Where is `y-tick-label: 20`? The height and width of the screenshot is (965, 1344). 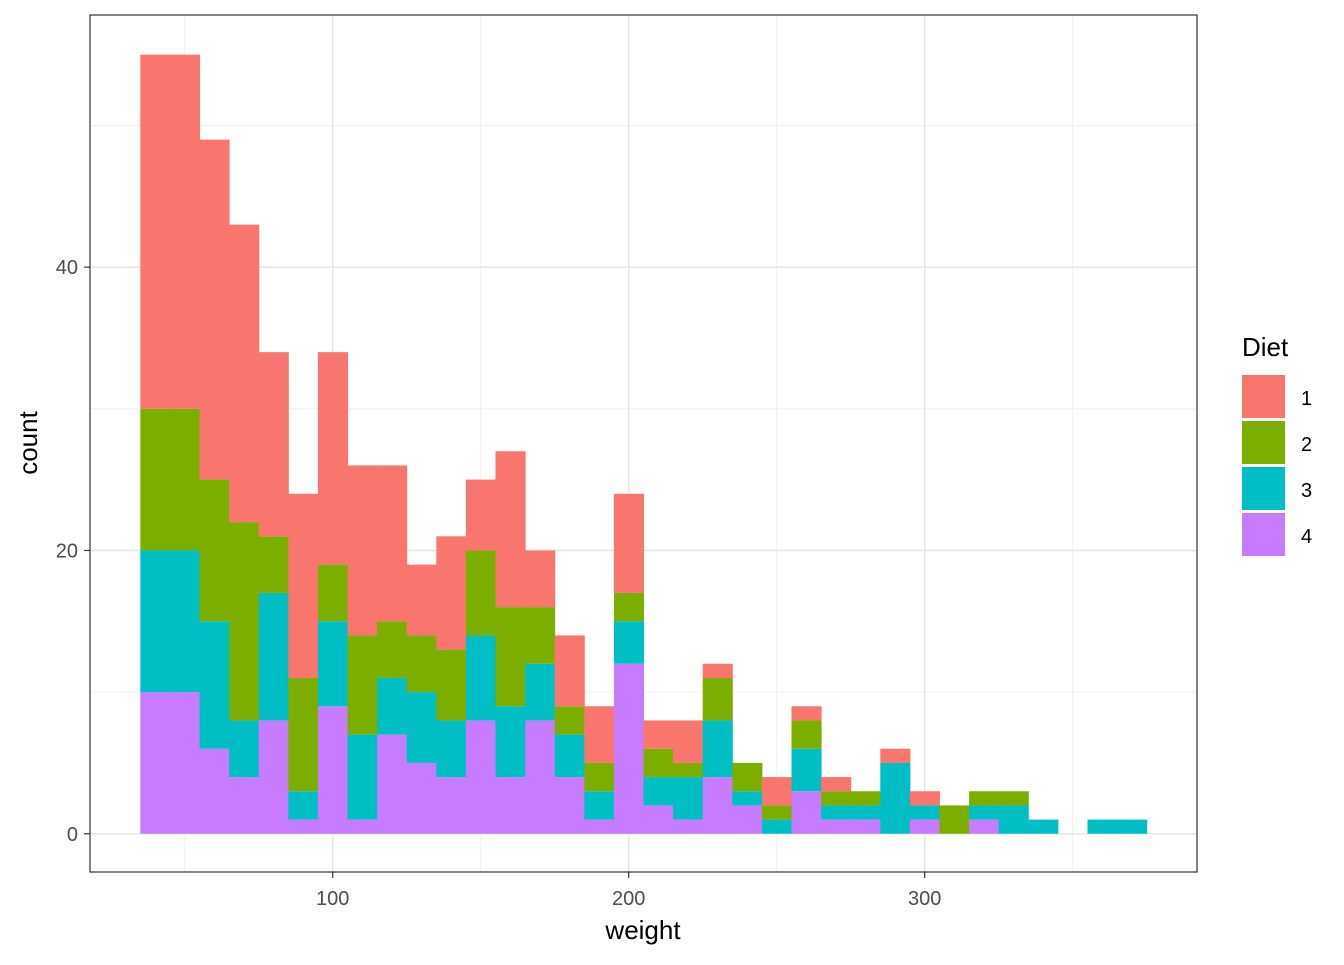
y-tick-label: 20 is located at coordinates (67, 551).